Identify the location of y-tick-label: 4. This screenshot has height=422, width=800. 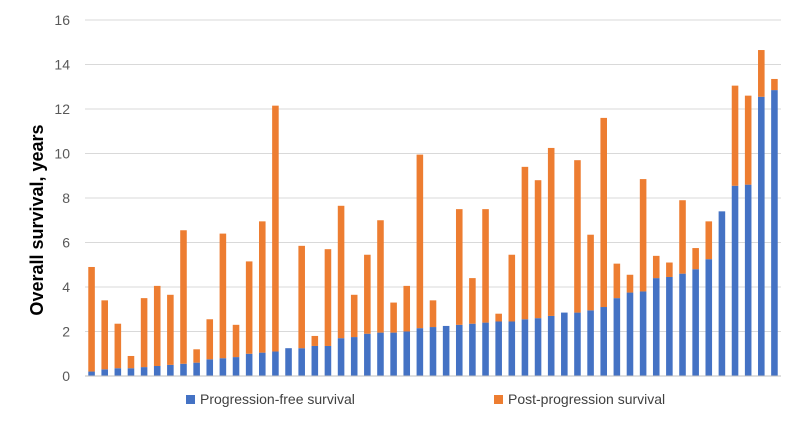
(66, 287).